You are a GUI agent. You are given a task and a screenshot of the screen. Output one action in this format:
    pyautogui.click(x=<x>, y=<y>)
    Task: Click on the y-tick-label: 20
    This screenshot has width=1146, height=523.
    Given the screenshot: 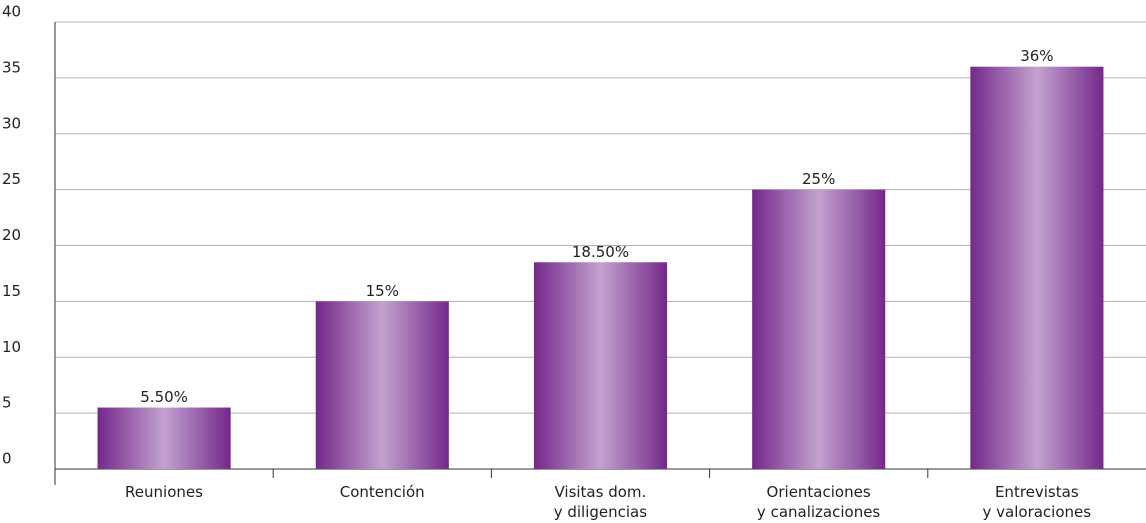 What is the action you would take?
    pyautogui.click(x=11, y=235)
    